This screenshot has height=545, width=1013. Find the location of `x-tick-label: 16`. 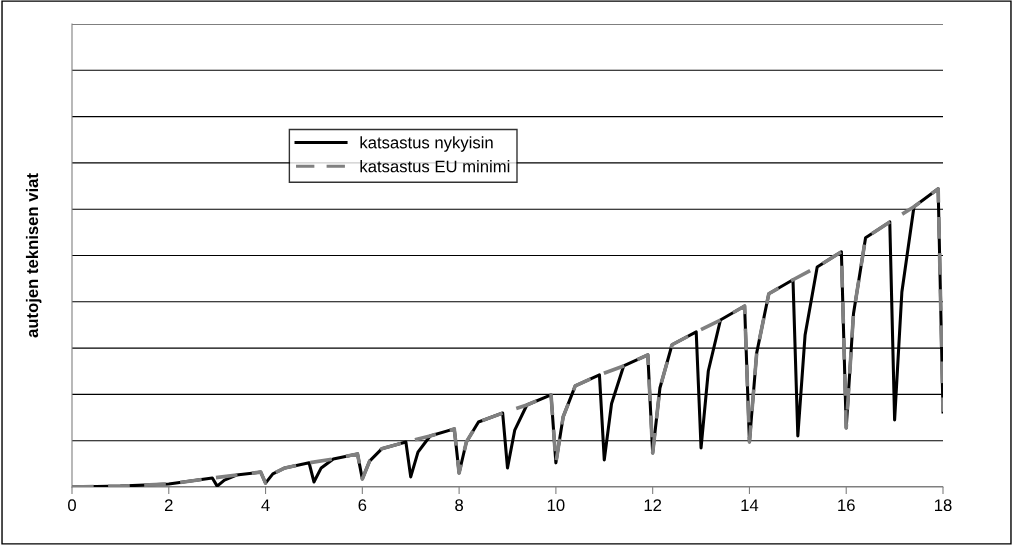

x-tick-label: 16 is located at coordinates (846, 505).